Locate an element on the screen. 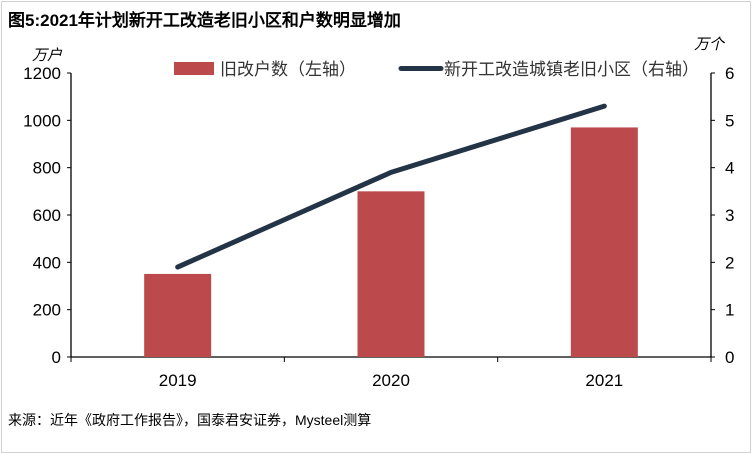 The width and height of the screenshot is (752, 454). legend-bar-swatch is located at coordinates (194, 68).